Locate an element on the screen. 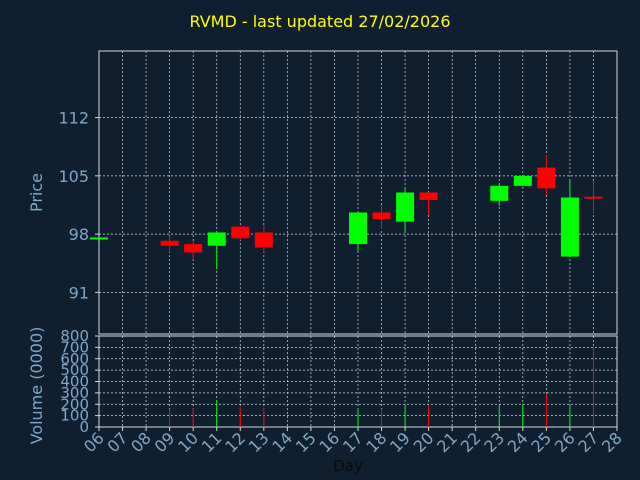 The height and width of the screenshot is (480, 640). volume-tick-label: 700 is located at coordinates (74, 347).